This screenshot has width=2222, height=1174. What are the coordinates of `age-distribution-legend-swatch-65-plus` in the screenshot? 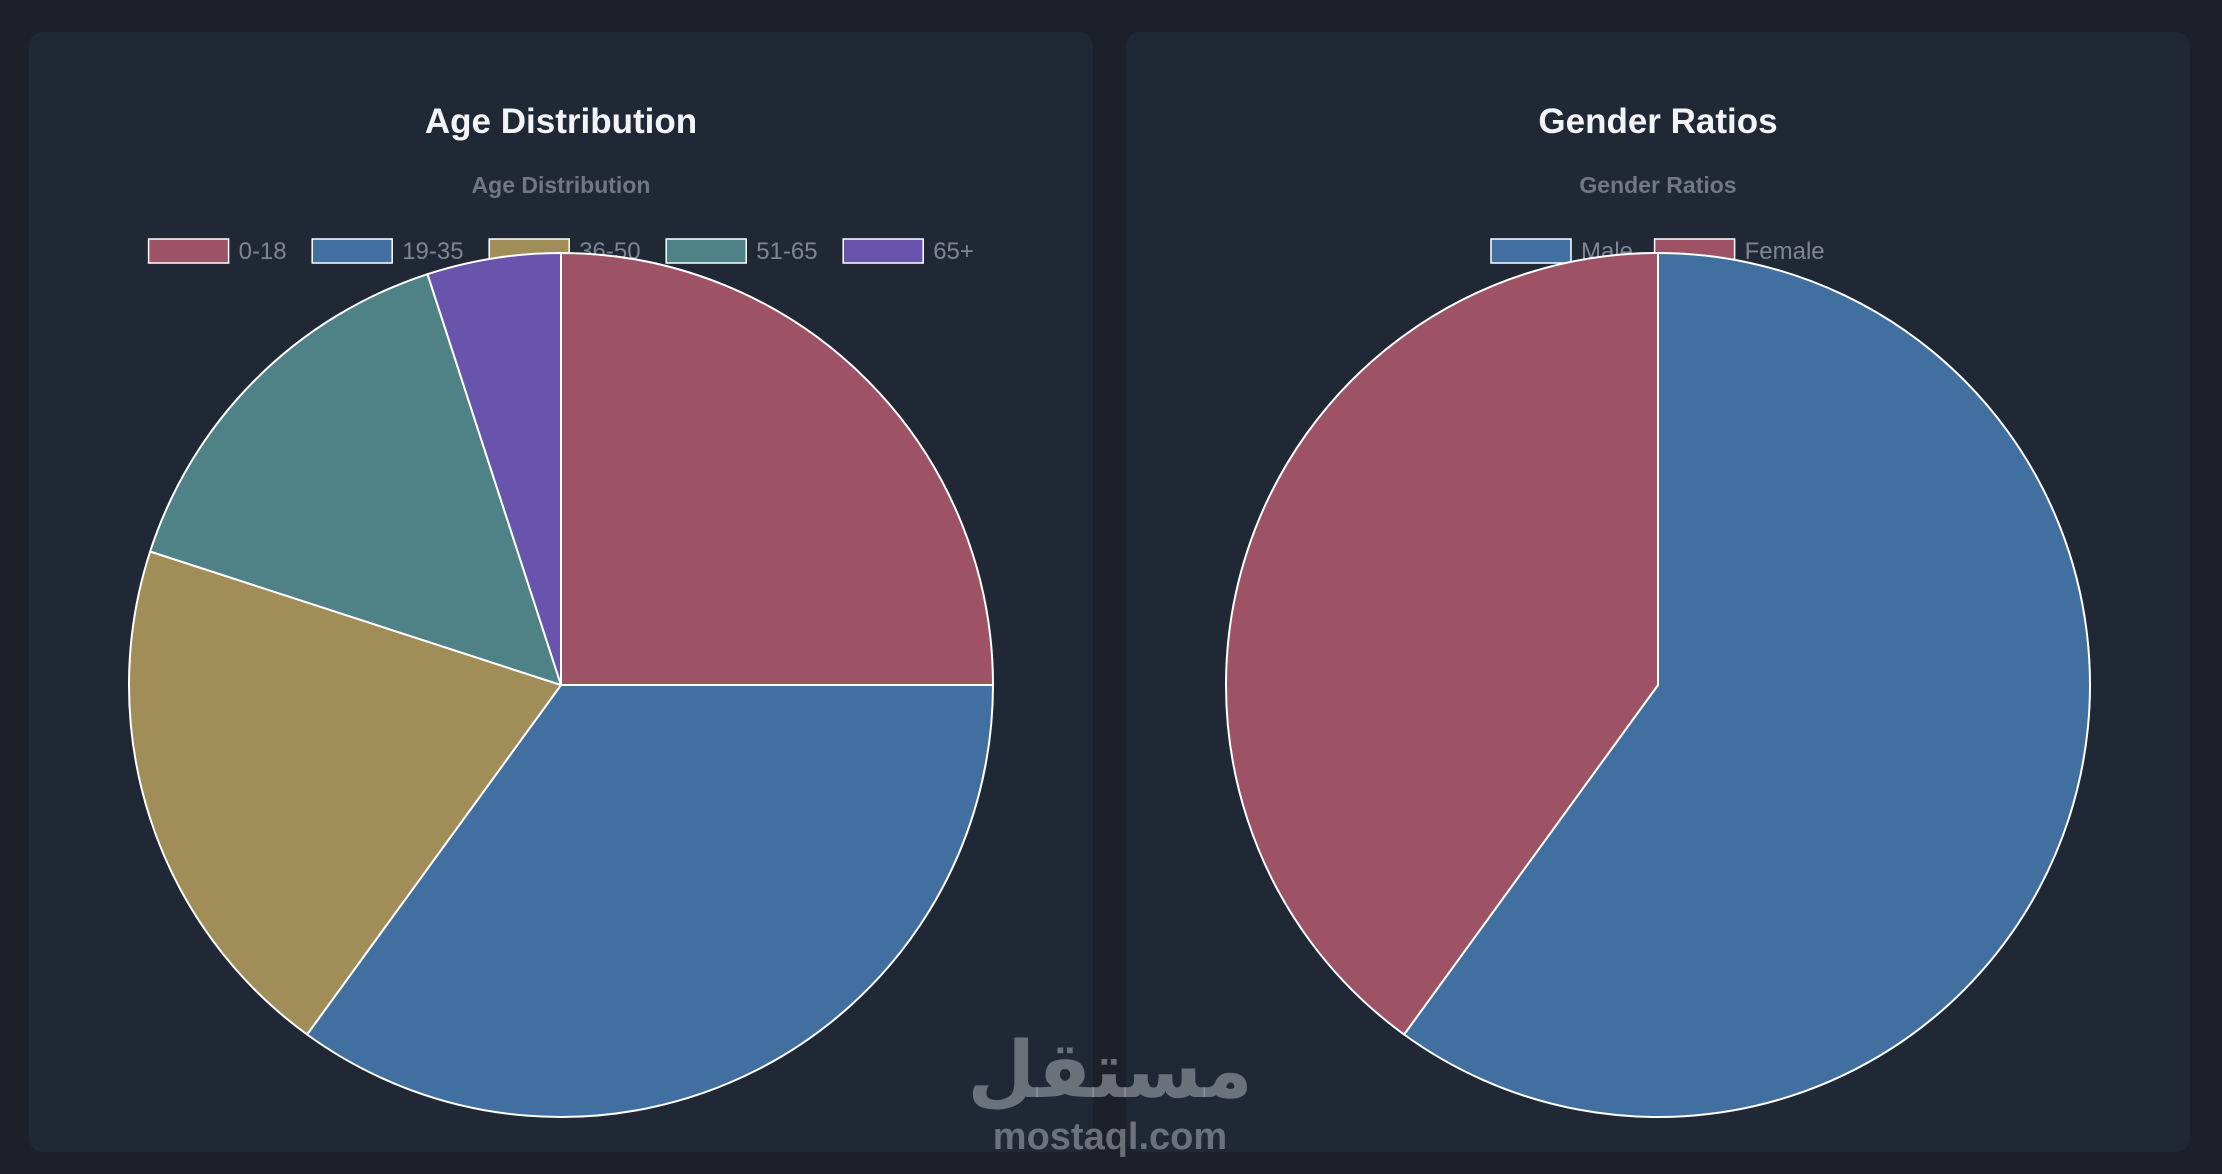 It's located at (883, 251).